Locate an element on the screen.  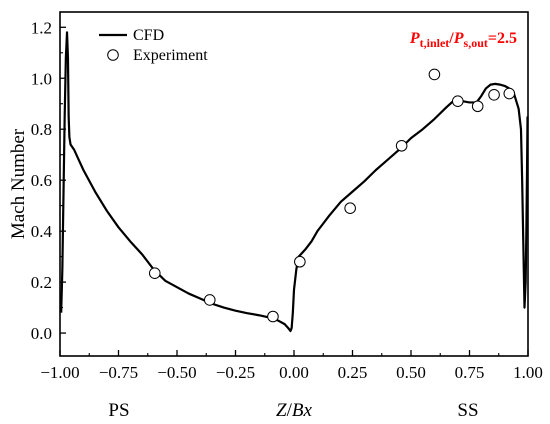
annot-sub2: s,out is located at coordinates (476, 43).